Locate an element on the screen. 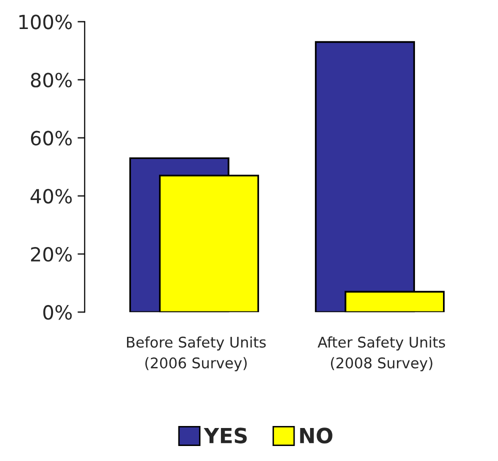  y-tick-label: 0% is located at coordinates (57, 312).